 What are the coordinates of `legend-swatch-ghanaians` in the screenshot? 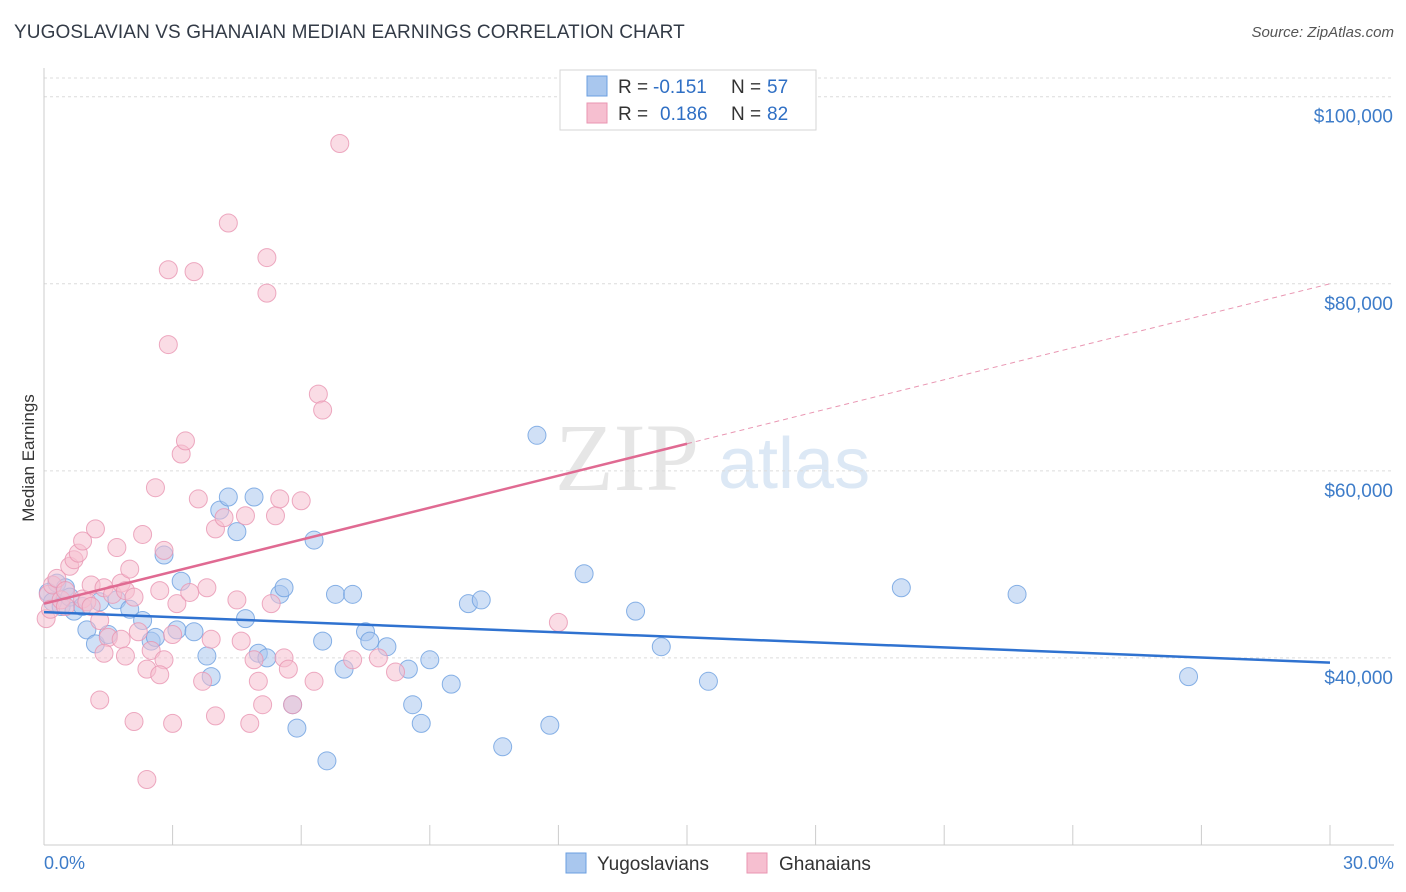 It's located at (597, 113).